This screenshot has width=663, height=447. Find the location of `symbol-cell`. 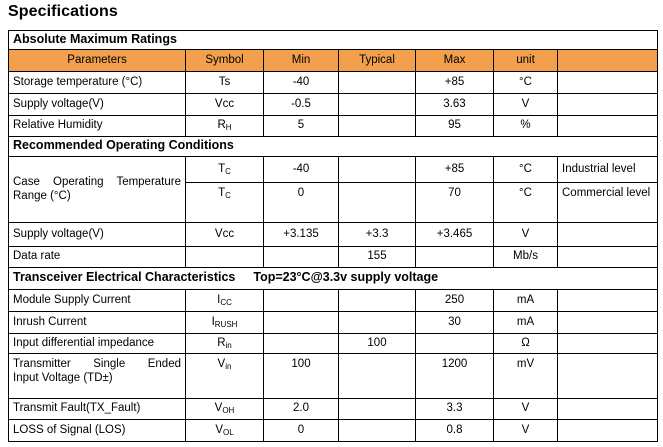

symbol-cell is located at coordinates (224, 256).